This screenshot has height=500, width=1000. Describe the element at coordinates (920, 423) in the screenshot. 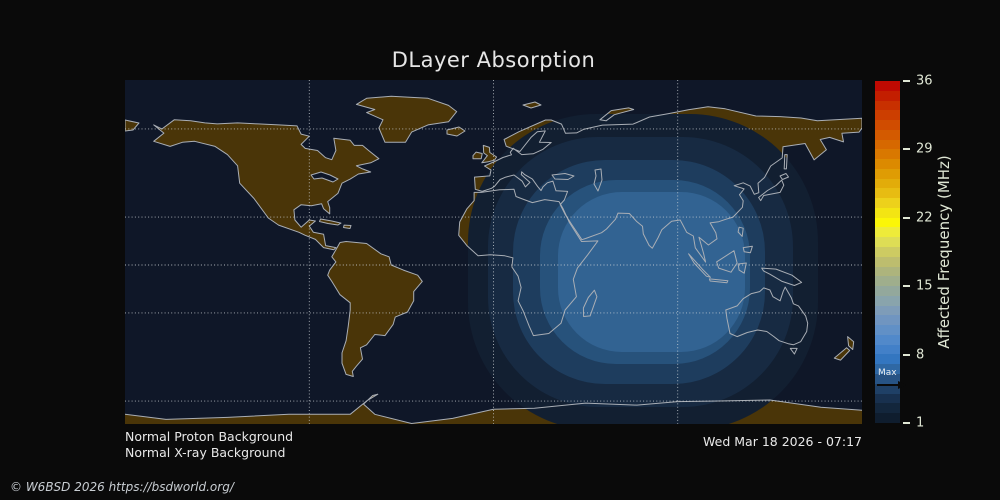

I see `colorbar-tick-label: 1` at that location.